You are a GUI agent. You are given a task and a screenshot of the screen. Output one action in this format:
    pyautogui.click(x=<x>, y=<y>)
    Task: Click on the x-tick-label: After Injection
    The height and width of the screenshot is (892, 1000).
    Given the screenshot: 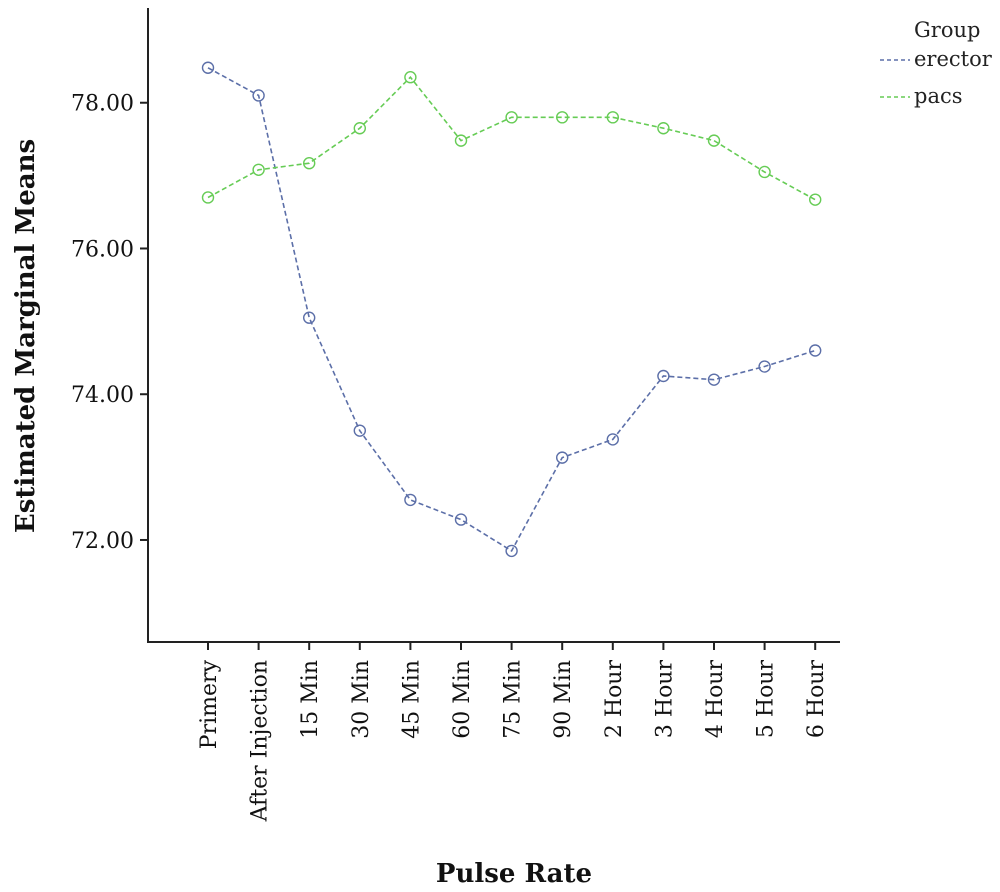 What is the action you would take?
    pyautogui.click(x=260, y=741)
    